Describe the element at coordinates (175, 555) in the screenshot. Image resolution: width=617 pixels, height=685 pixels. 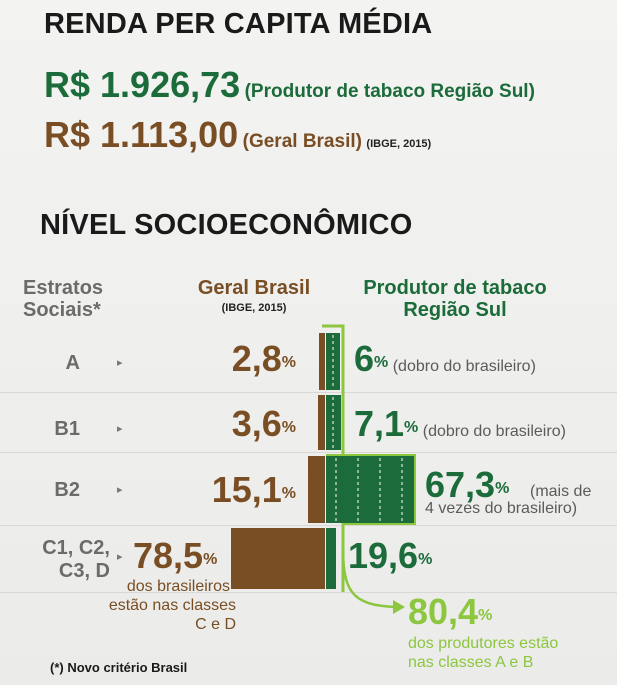
I see `geral-pct-cd: 78,5%` at that location.